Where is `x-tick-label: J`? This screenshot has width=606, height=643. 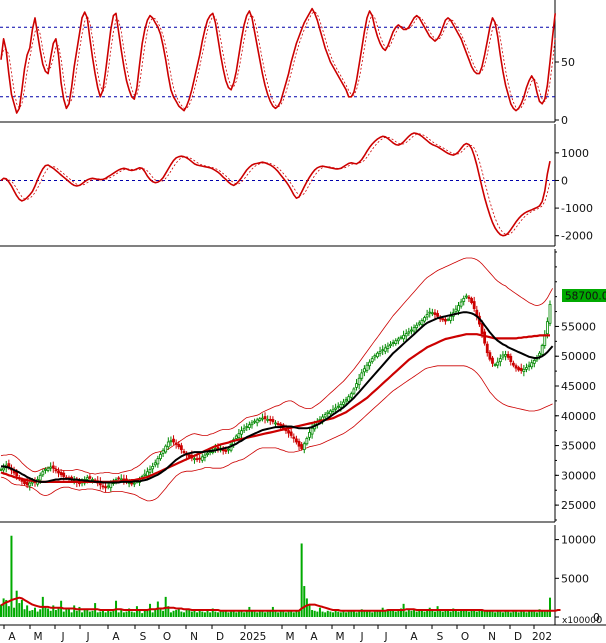
x-tick-label: J is located at coordinates (385, 637).